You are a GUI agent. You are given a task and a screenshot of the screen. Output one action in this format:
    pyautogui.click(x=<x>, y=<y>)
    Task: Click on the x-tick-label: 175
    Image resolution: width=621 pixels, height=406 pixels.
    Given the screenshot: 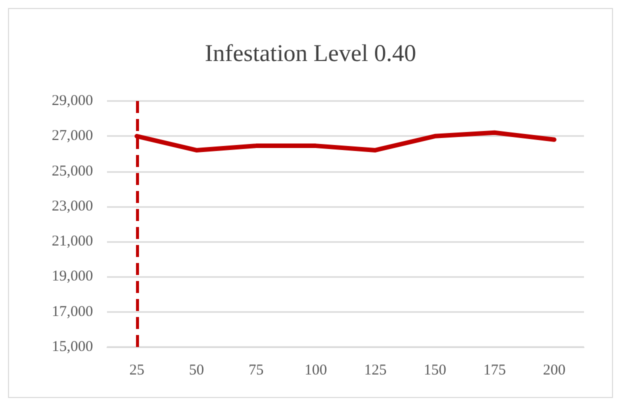 What is the action you would take?
    pyautogui.click(x=494, y=370)
    